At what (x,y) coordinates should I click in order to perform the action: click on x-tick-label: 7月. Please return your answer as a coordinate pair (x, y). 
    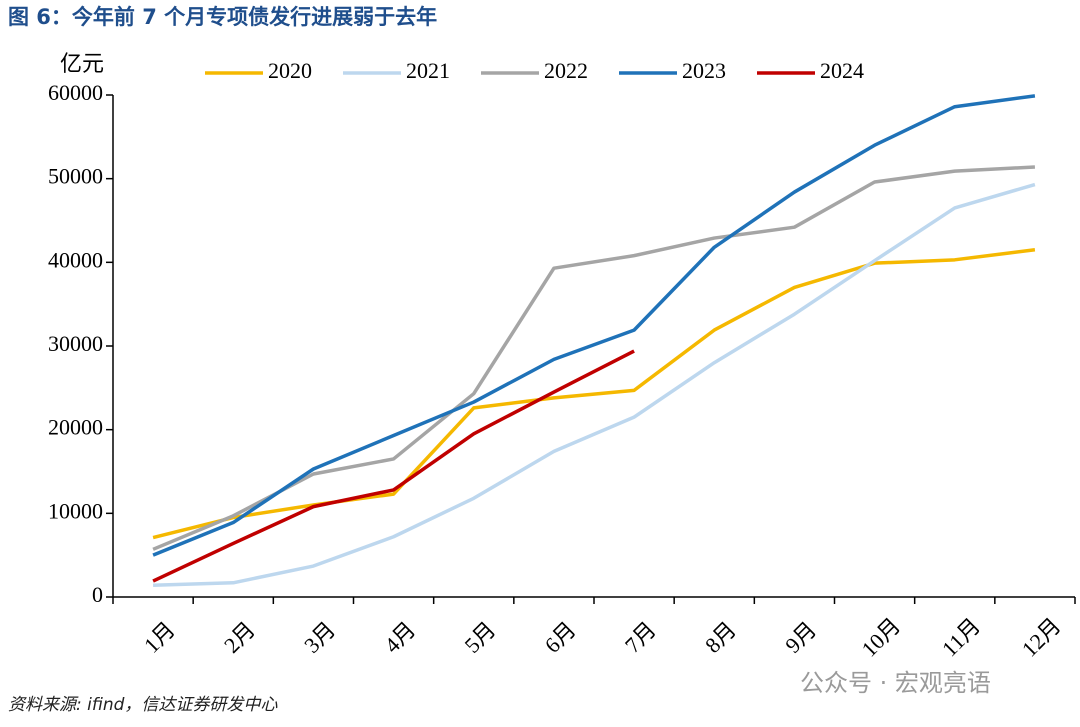
    Looking at the image, I should click on (640, 637).